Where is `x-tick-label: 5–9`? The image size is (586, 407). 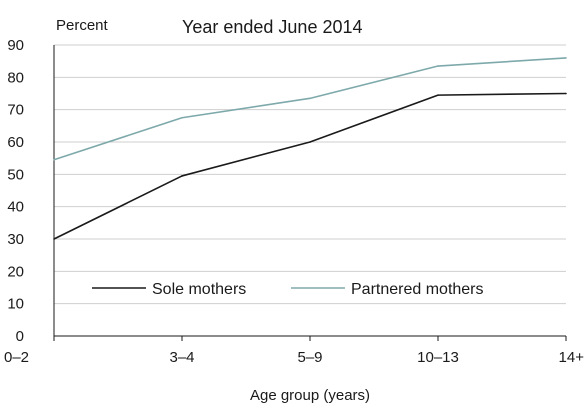 x-tick-label: 5–9 is located at coordinates (309, 357).